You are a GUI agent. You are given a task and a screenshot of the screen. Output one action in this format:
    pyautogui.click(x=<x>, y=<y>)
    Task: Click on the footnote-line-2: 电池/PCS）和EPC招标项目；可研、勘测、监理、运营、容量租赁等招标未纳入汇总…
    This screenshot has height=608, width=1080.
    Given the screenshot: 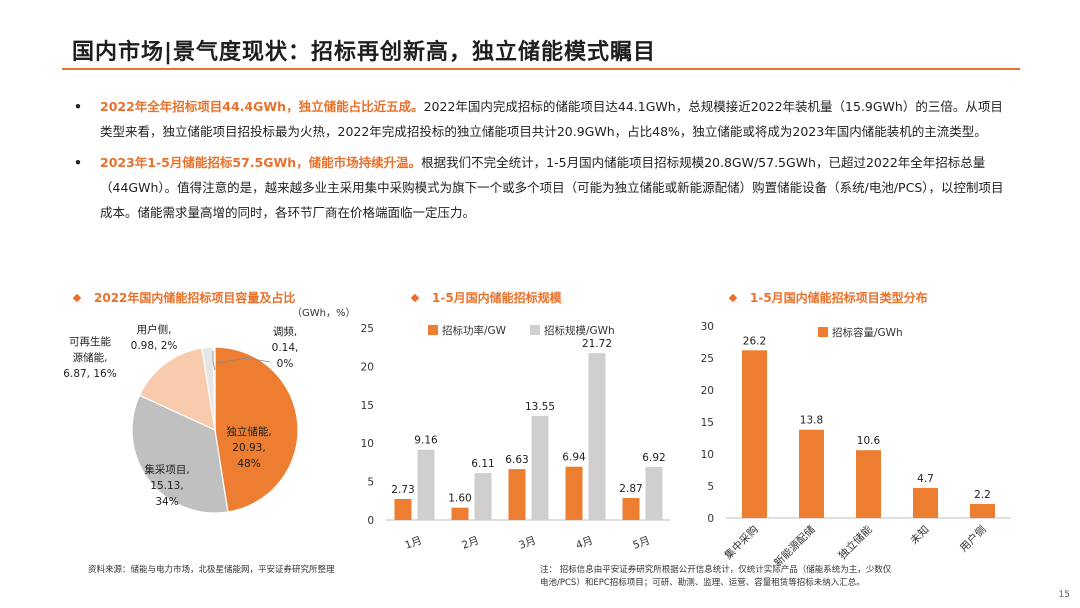 What is the action you would take?
    pyautogui.click(x=702, y=583)
    